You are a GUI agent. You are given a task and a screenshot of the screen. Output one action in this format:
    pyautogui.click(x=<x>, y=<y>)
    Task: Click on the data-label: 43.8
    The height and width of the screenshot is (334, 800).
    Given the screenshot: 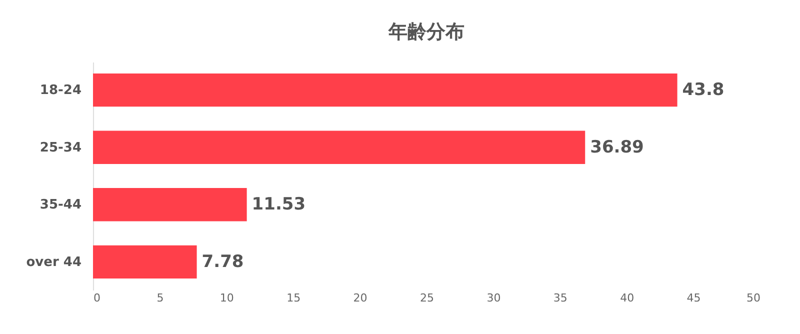 What is the action you would take?
    pyautogui.click(x=703, y=90)
    